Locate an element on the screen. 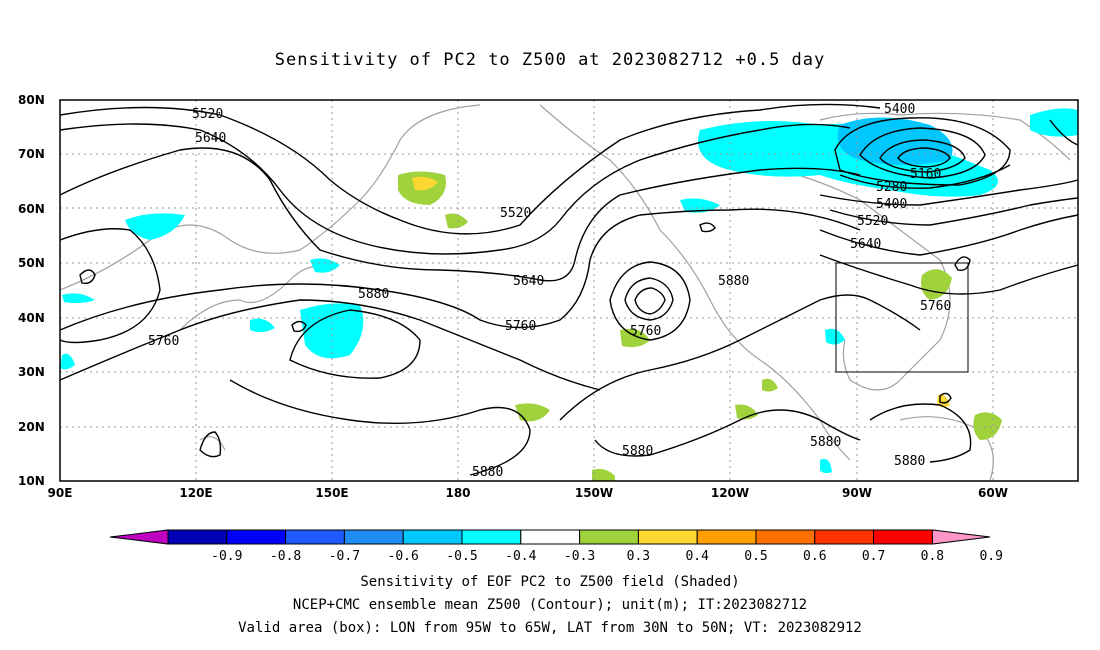  longitude-labels: 90E 120E 150E 180 150W 120W 90W 60W is located at coordinates (528, 493).